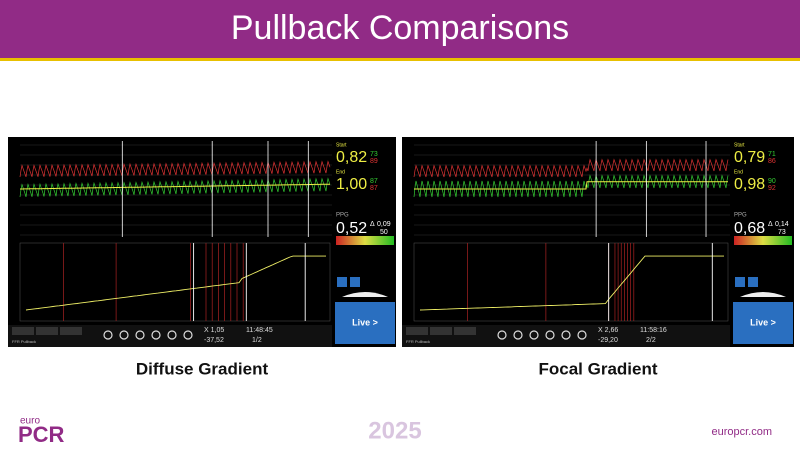  Describe the element at coordinates (214, 330) in the screenshot. I see `x-readout: X 1,05` at that location.